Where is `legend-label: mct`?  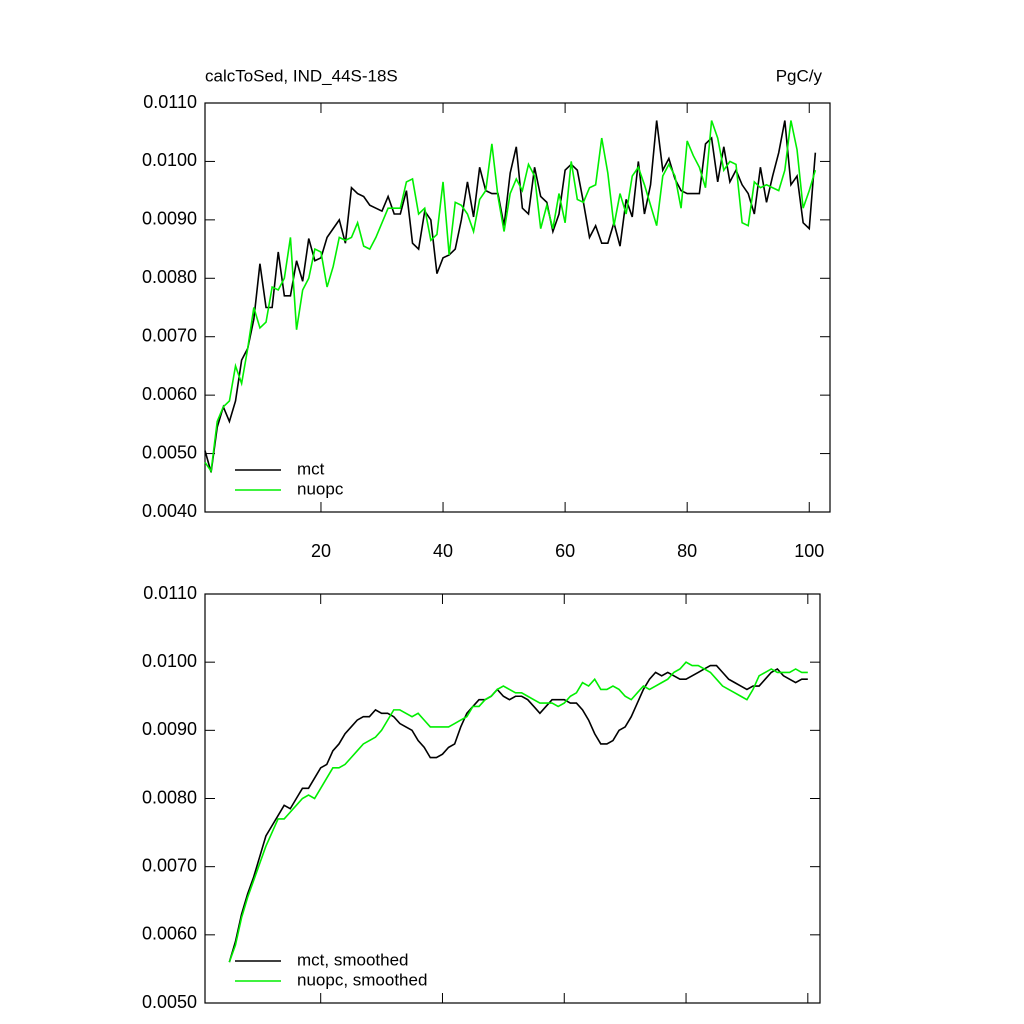 legend-label: mct is located at coordinates (311, 468).